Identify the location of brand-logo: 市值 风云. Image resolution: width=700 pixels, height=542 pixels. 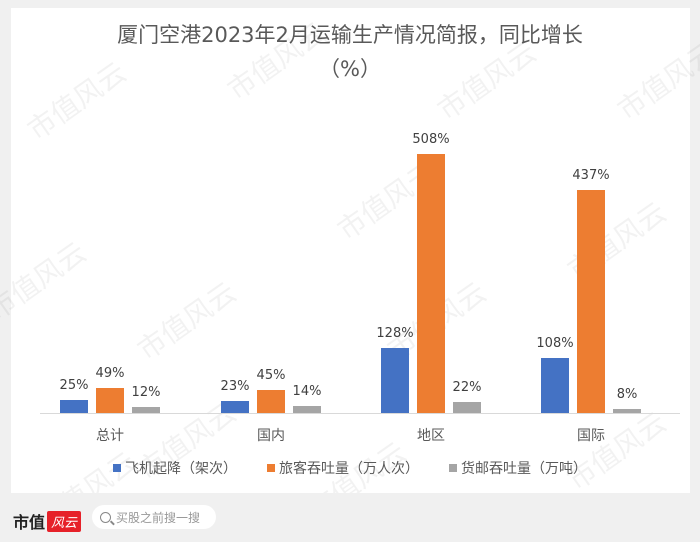
(47, 521).